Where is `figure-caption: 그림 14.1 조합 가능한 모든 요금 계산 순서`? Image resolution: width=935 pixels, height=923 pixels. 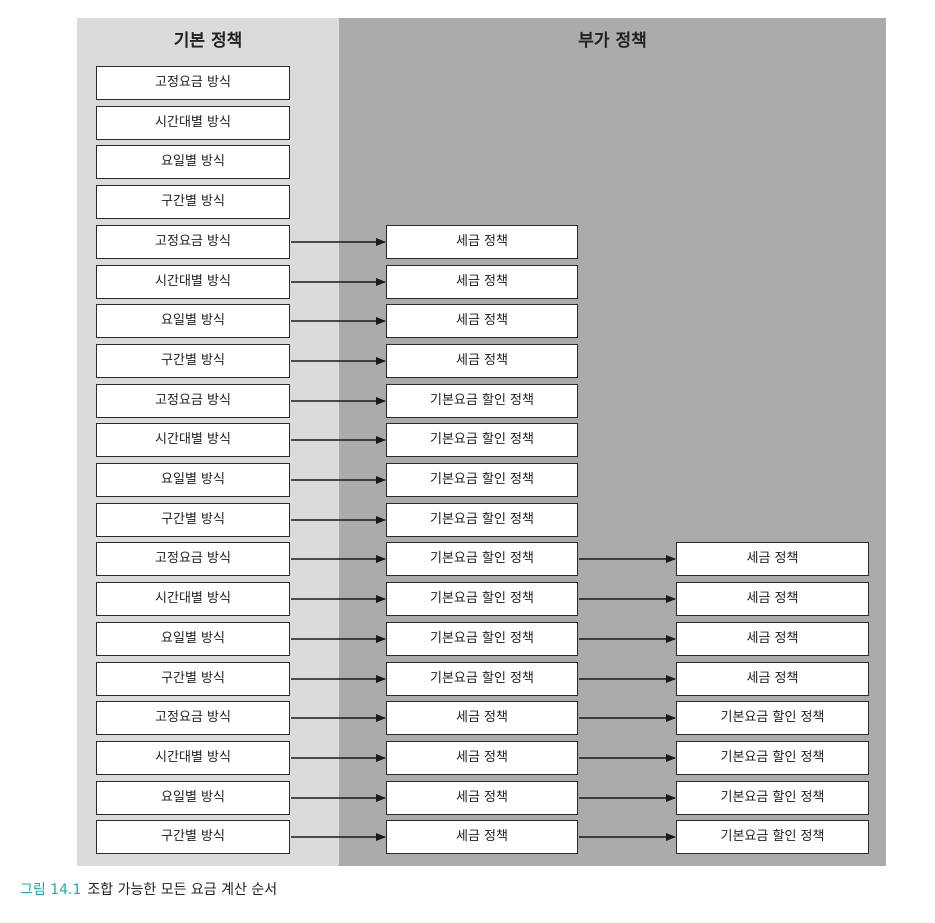
figure-caption: 그림 14.1 조합 가능한 모든 요금 계산 순서 is located at coordinates (148, 890).